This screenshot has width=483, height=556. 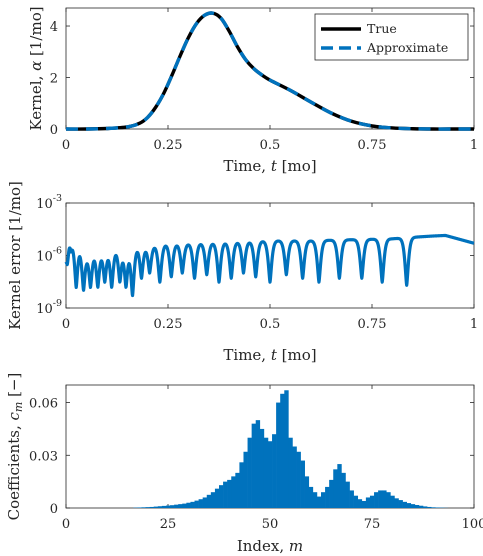 What do you see at coordinates (54, 27) in the screenshot?
I see `y-tick-label: 4` at bounding box center [54, 27].